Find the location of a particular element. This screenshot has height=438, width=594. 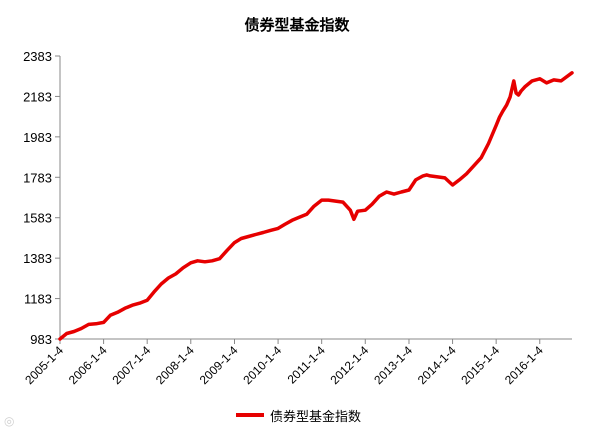

y-tick-label: 1583 is located at coordinates (37, 218).